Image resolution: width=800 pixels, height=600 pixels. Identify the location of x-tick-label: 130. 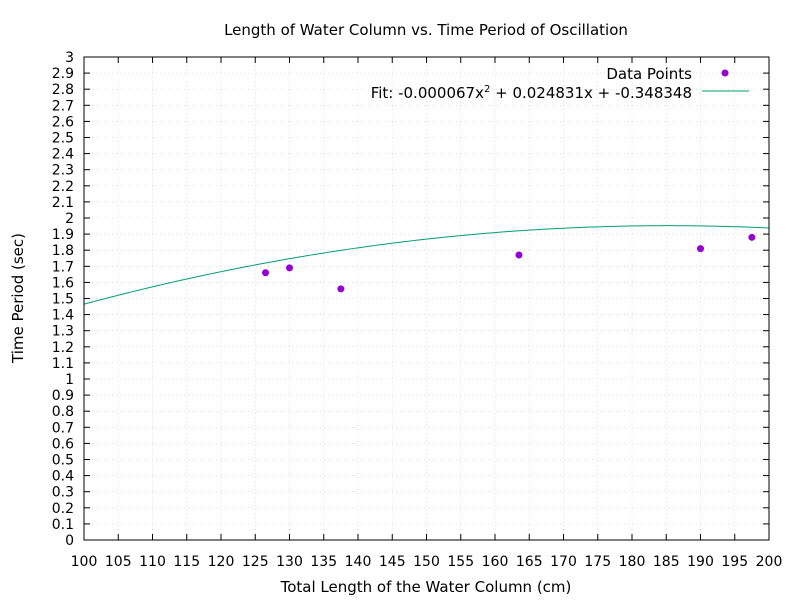
(289, 562).